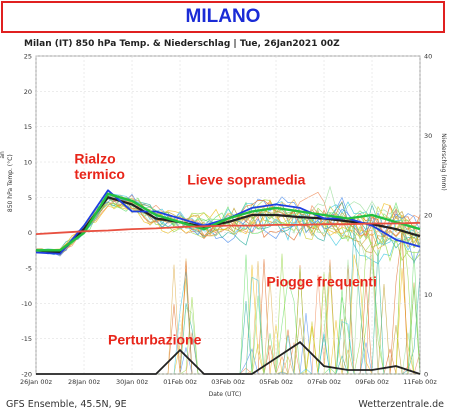  I want to click on y-tick-label-left: 0, so click(30, 233).